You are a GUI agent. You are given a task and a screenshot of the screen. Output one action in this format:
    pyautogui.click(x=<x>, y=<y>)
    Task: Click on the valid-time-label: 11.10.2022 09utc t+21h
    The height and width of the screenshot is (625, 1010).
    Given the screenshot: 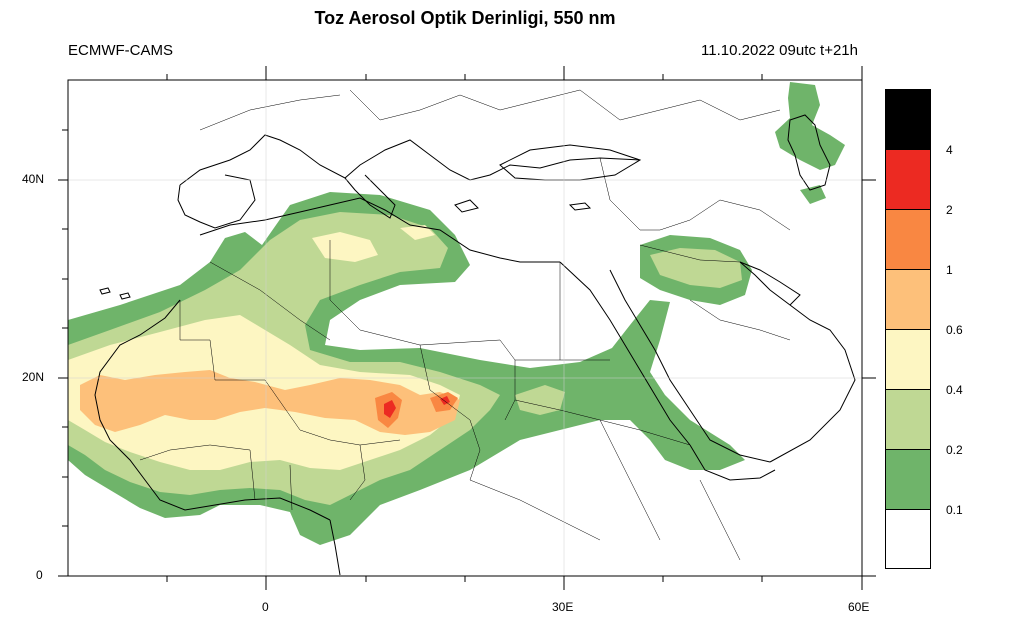 What is the action you would take?
    pyautogui.click(x=779, y=50)
    